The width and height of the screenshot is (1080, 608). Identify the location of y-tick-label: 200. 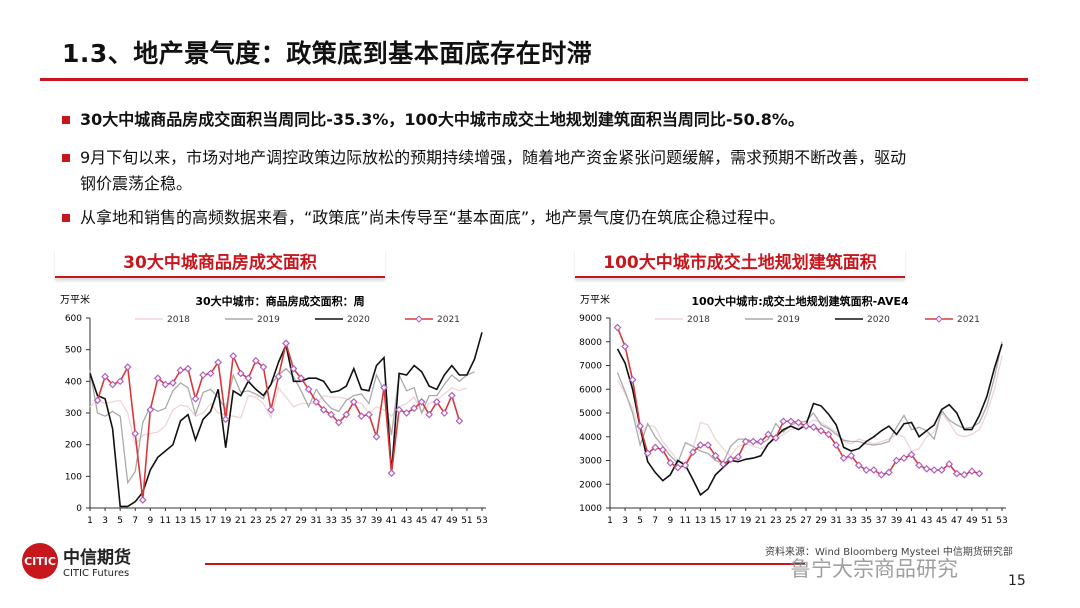
(73, 446).